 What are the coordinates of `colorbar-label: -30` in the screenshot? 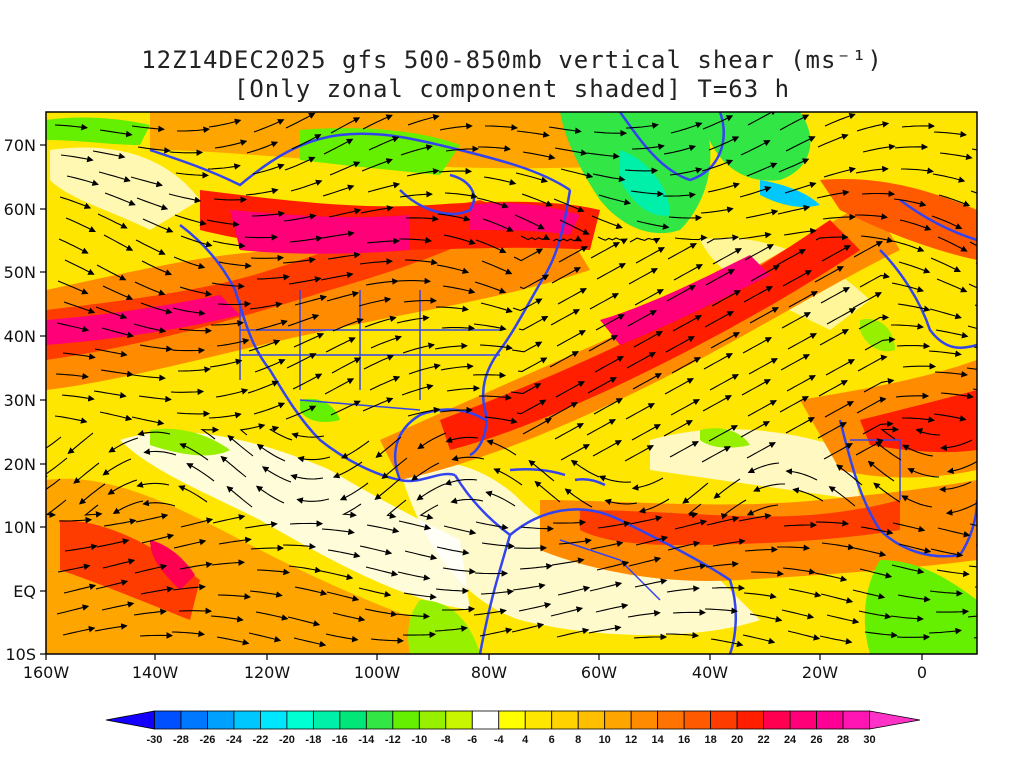 It's located at (155, 740).